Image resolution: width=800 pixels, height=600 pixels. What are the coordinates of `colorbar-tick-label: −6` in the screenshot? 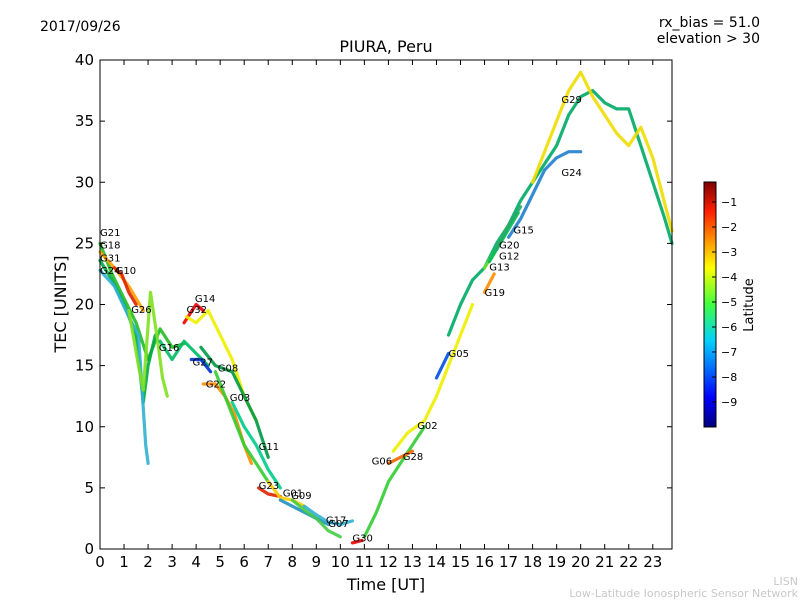 It's located at (729, 327).